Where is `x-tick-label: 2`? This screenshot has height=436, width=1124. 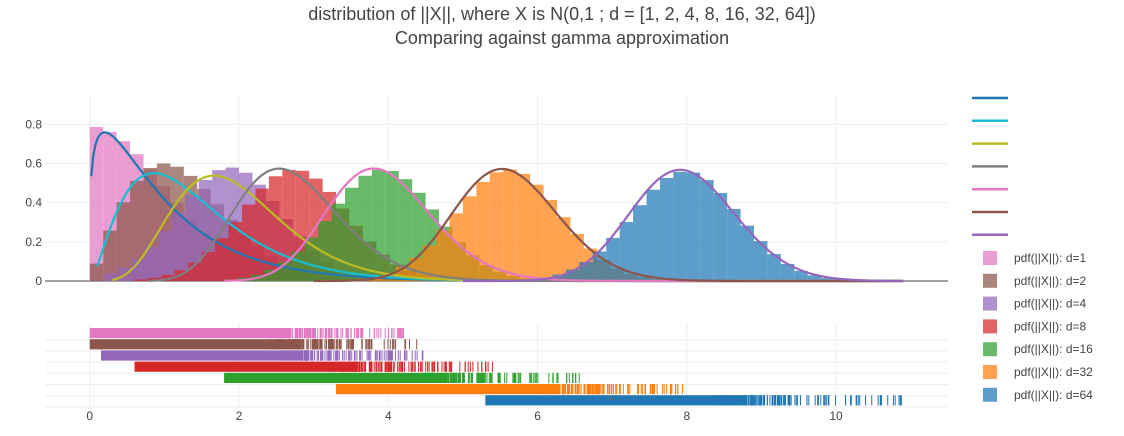 x-tick-label: 2 is located at coordinates (239, 416).